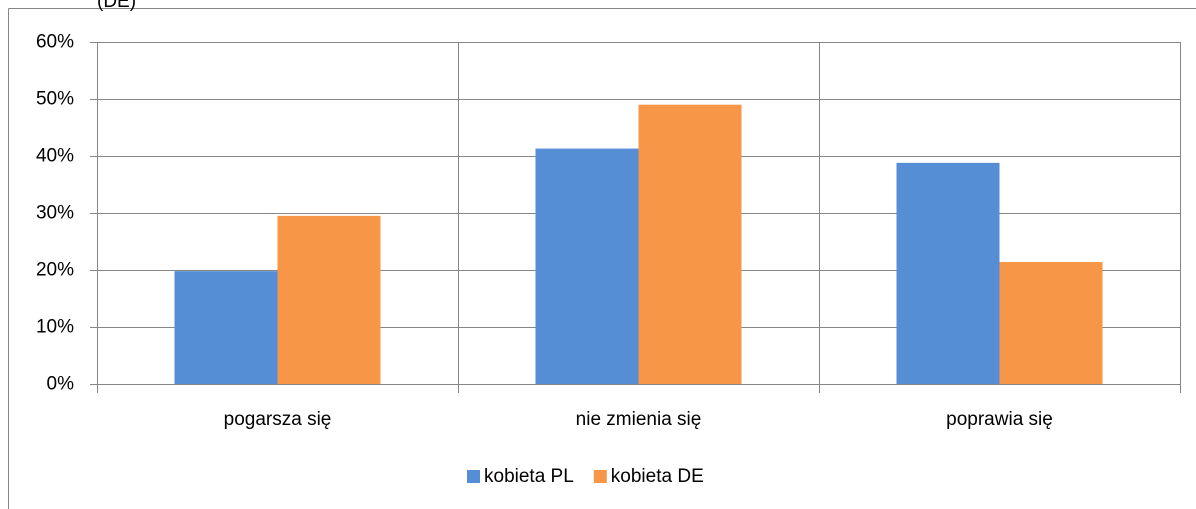 The image size is (1196, 509). What do you see at coordinates (55, 156) in the screenshot?
I see `y-tick-label: 40%` at bounding box center [55, 156].